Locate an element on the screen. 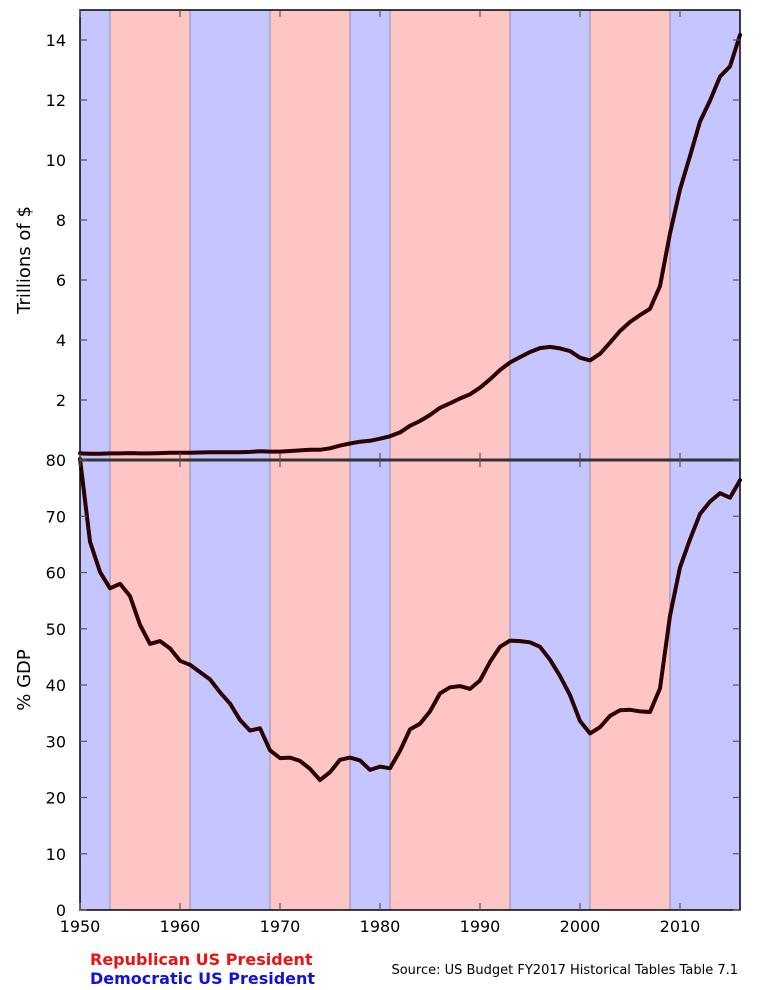 The width and height of the screenshot is (765, 990). top-y-tick-label: 6 is located at coordinates (61, 280).